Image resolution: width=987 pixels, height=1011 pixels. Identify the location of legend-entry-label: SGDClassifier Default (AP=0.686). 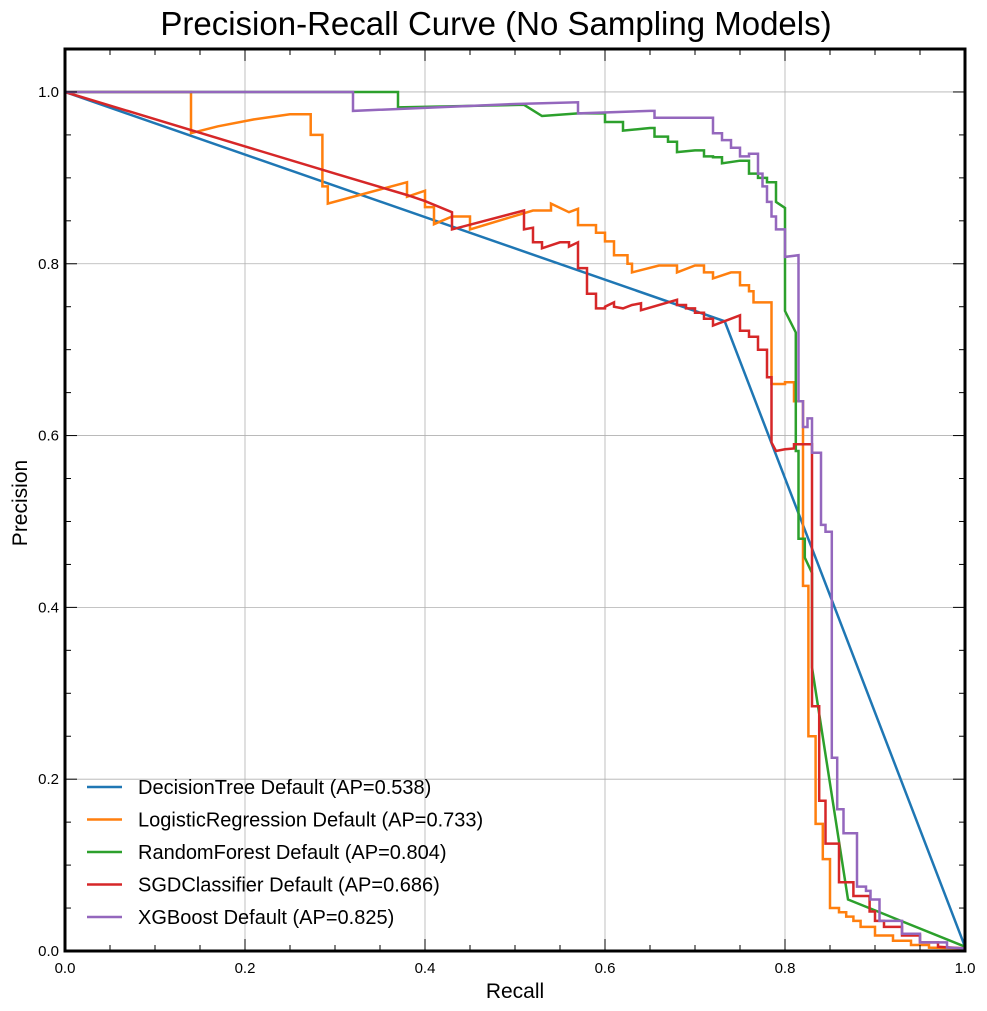
(289, 886).